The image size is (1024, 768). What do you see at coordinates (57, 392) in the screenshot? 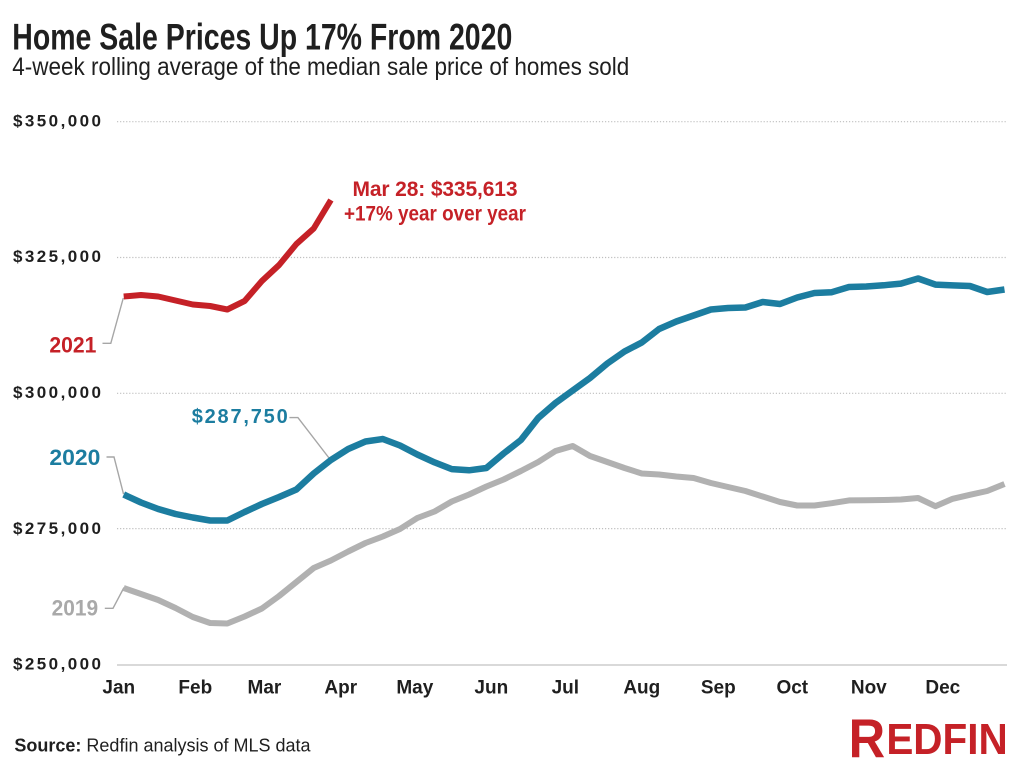
I see `svg-text: $300,000` at bounding box center [57, 392].